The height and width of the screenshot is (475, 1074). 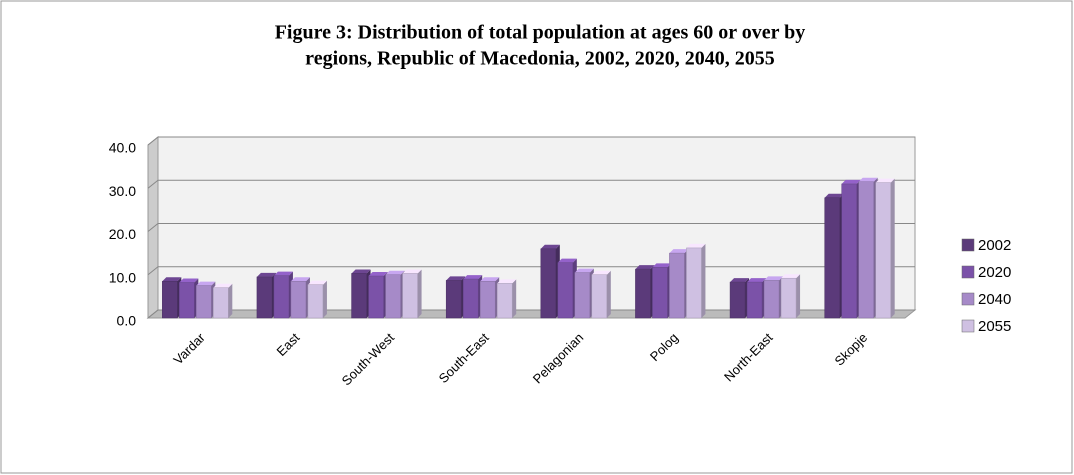 I want to click on y-tick-label: 30.0, so click(x=122, y=191).